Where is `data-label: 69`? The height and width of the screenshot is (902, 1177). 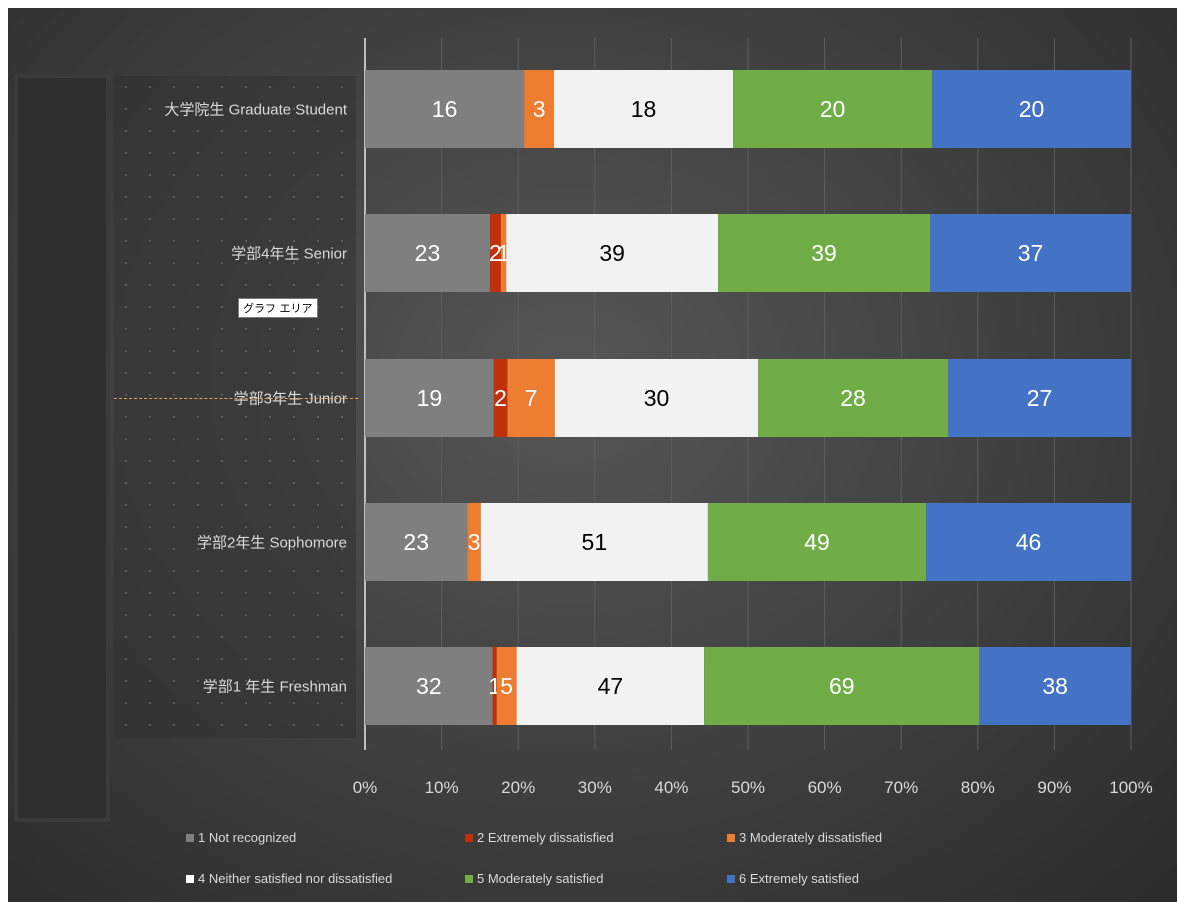 data-label: 69 is located at coordinates (842, 686).